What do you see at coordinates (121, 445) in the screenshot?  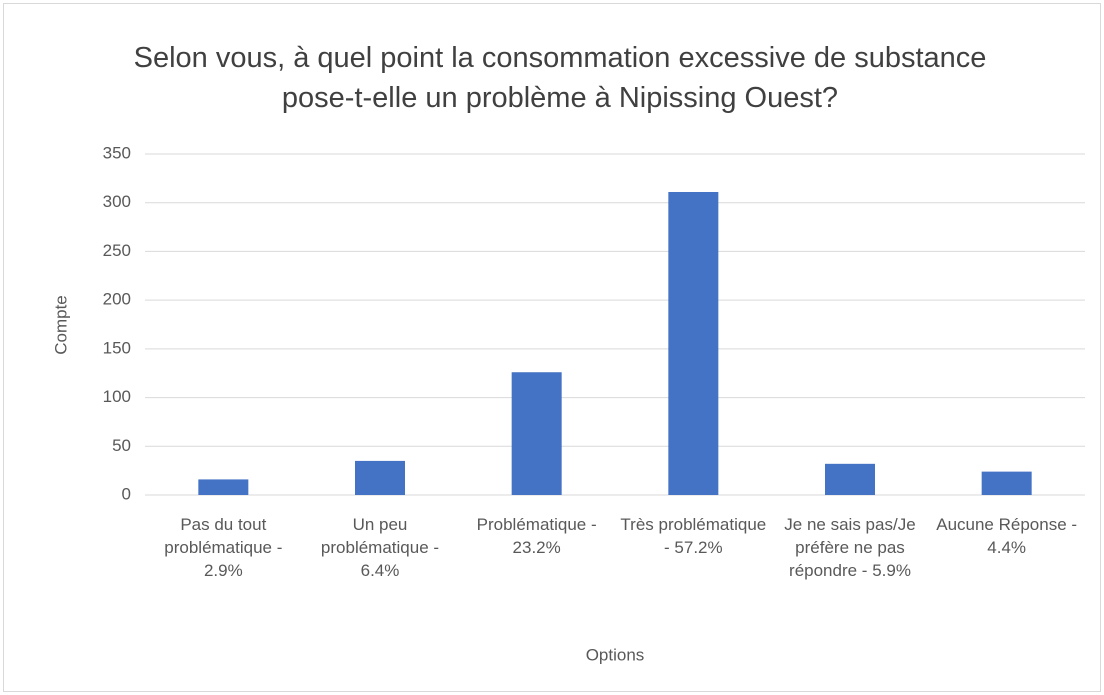 I see `y-tick-label: 50` at bounding box center [121, 445].